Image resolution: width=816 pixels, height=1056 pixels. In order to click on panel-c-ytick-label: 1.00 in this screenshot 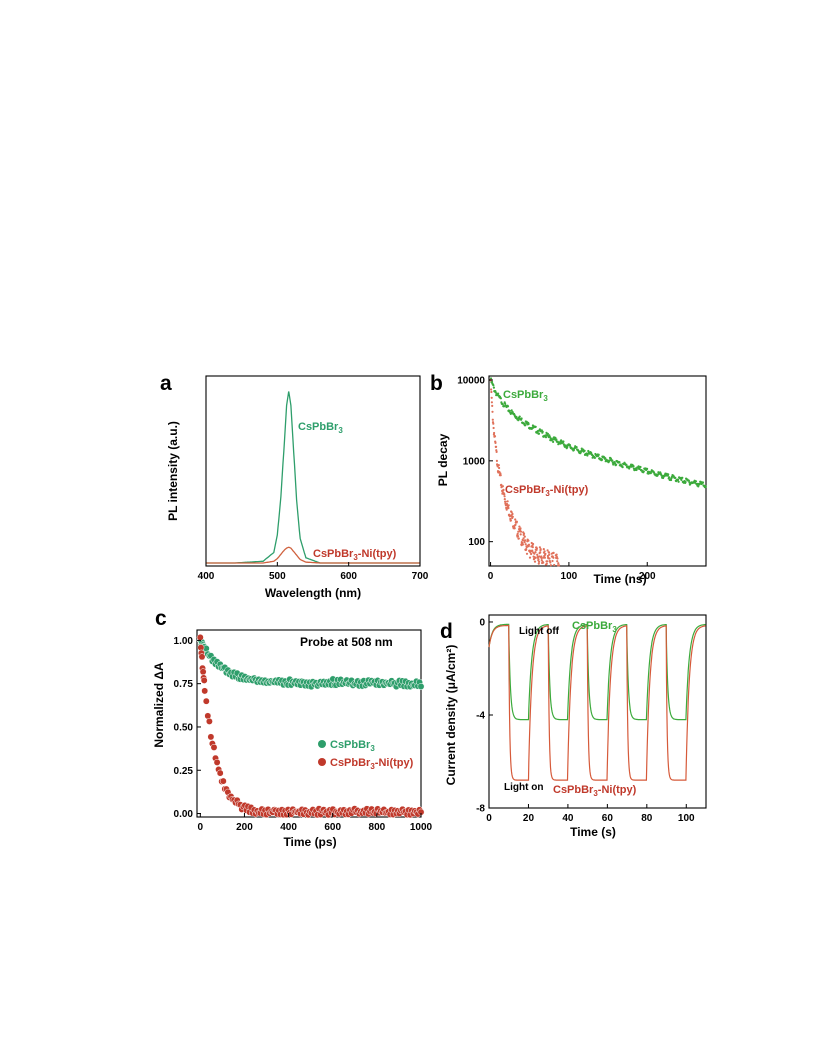, I will do `click(184, 641)`.